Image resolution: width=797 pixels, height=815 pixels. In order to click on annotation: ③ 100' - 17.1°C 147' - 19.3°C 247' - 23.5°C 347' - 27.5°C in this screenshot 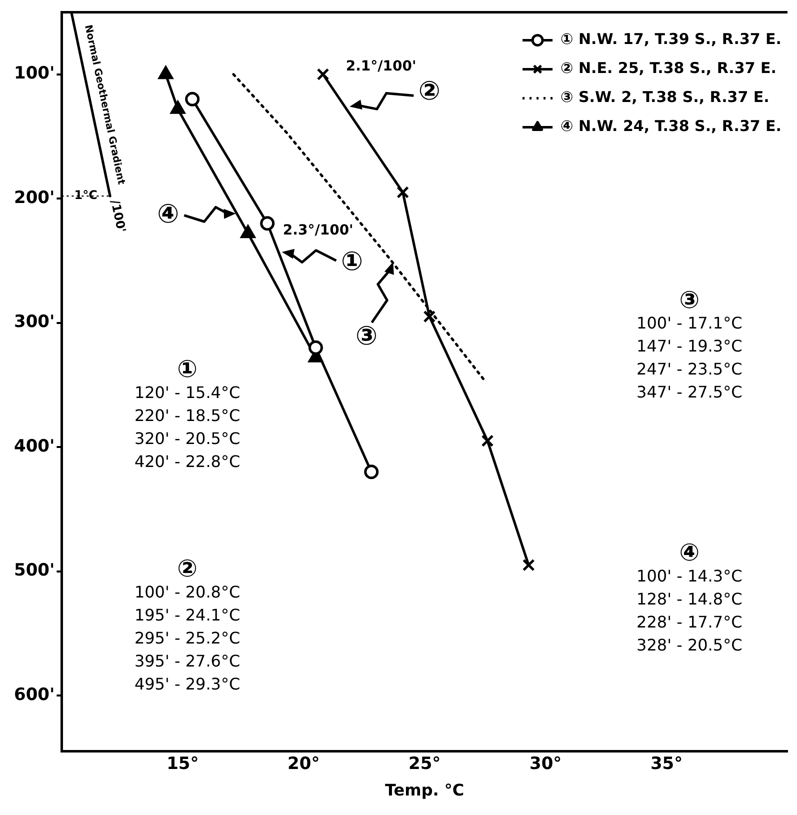, I will do `click(689, 344)`.